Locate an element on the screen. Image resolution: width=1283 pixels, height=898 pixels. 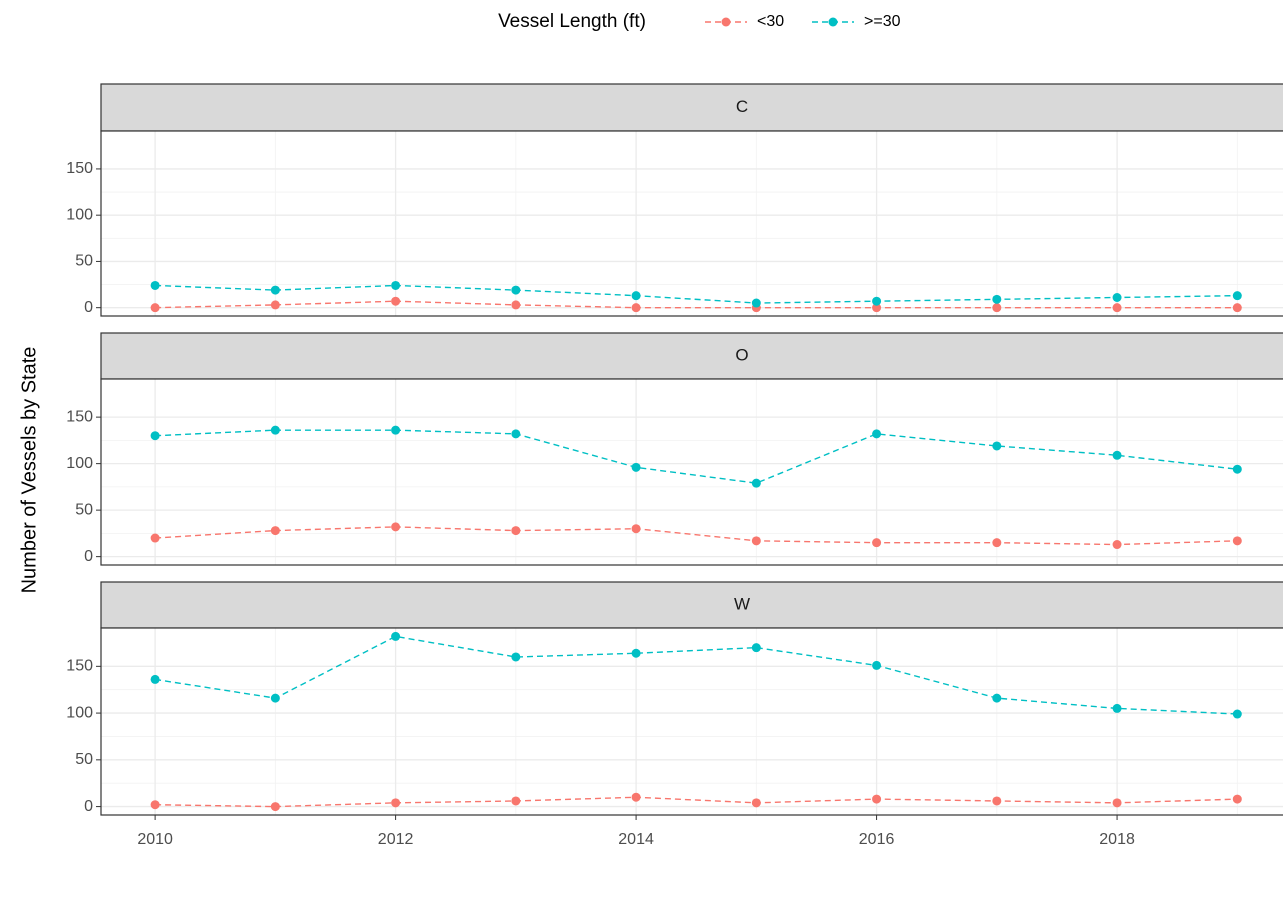
legend-title: Vessel Length (ft) is located at coordinates (572, 21).